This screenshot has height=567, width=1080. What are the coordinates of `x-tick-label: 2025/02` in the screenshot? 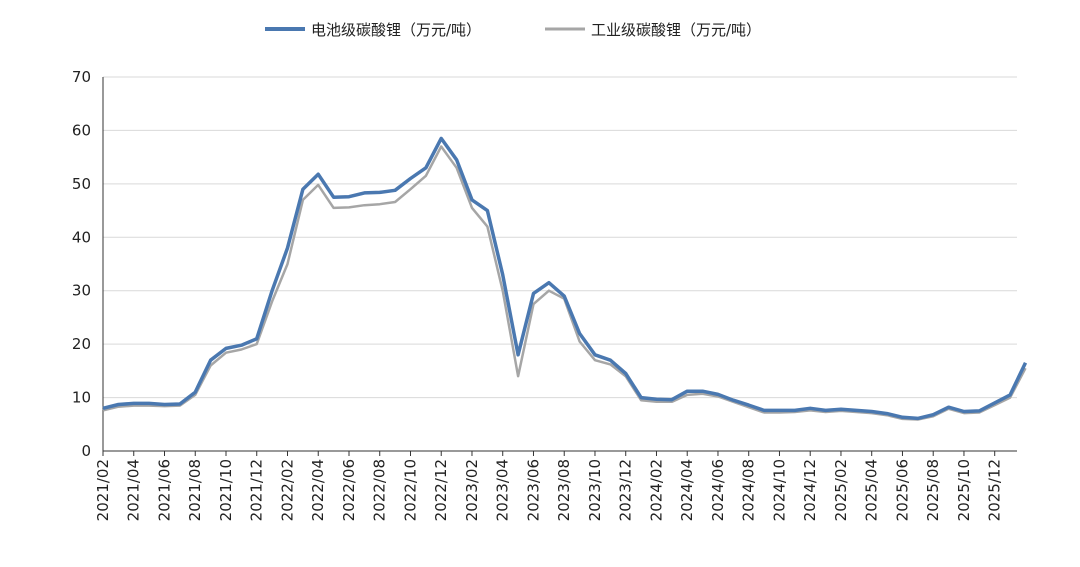 It's located at (841, 490).